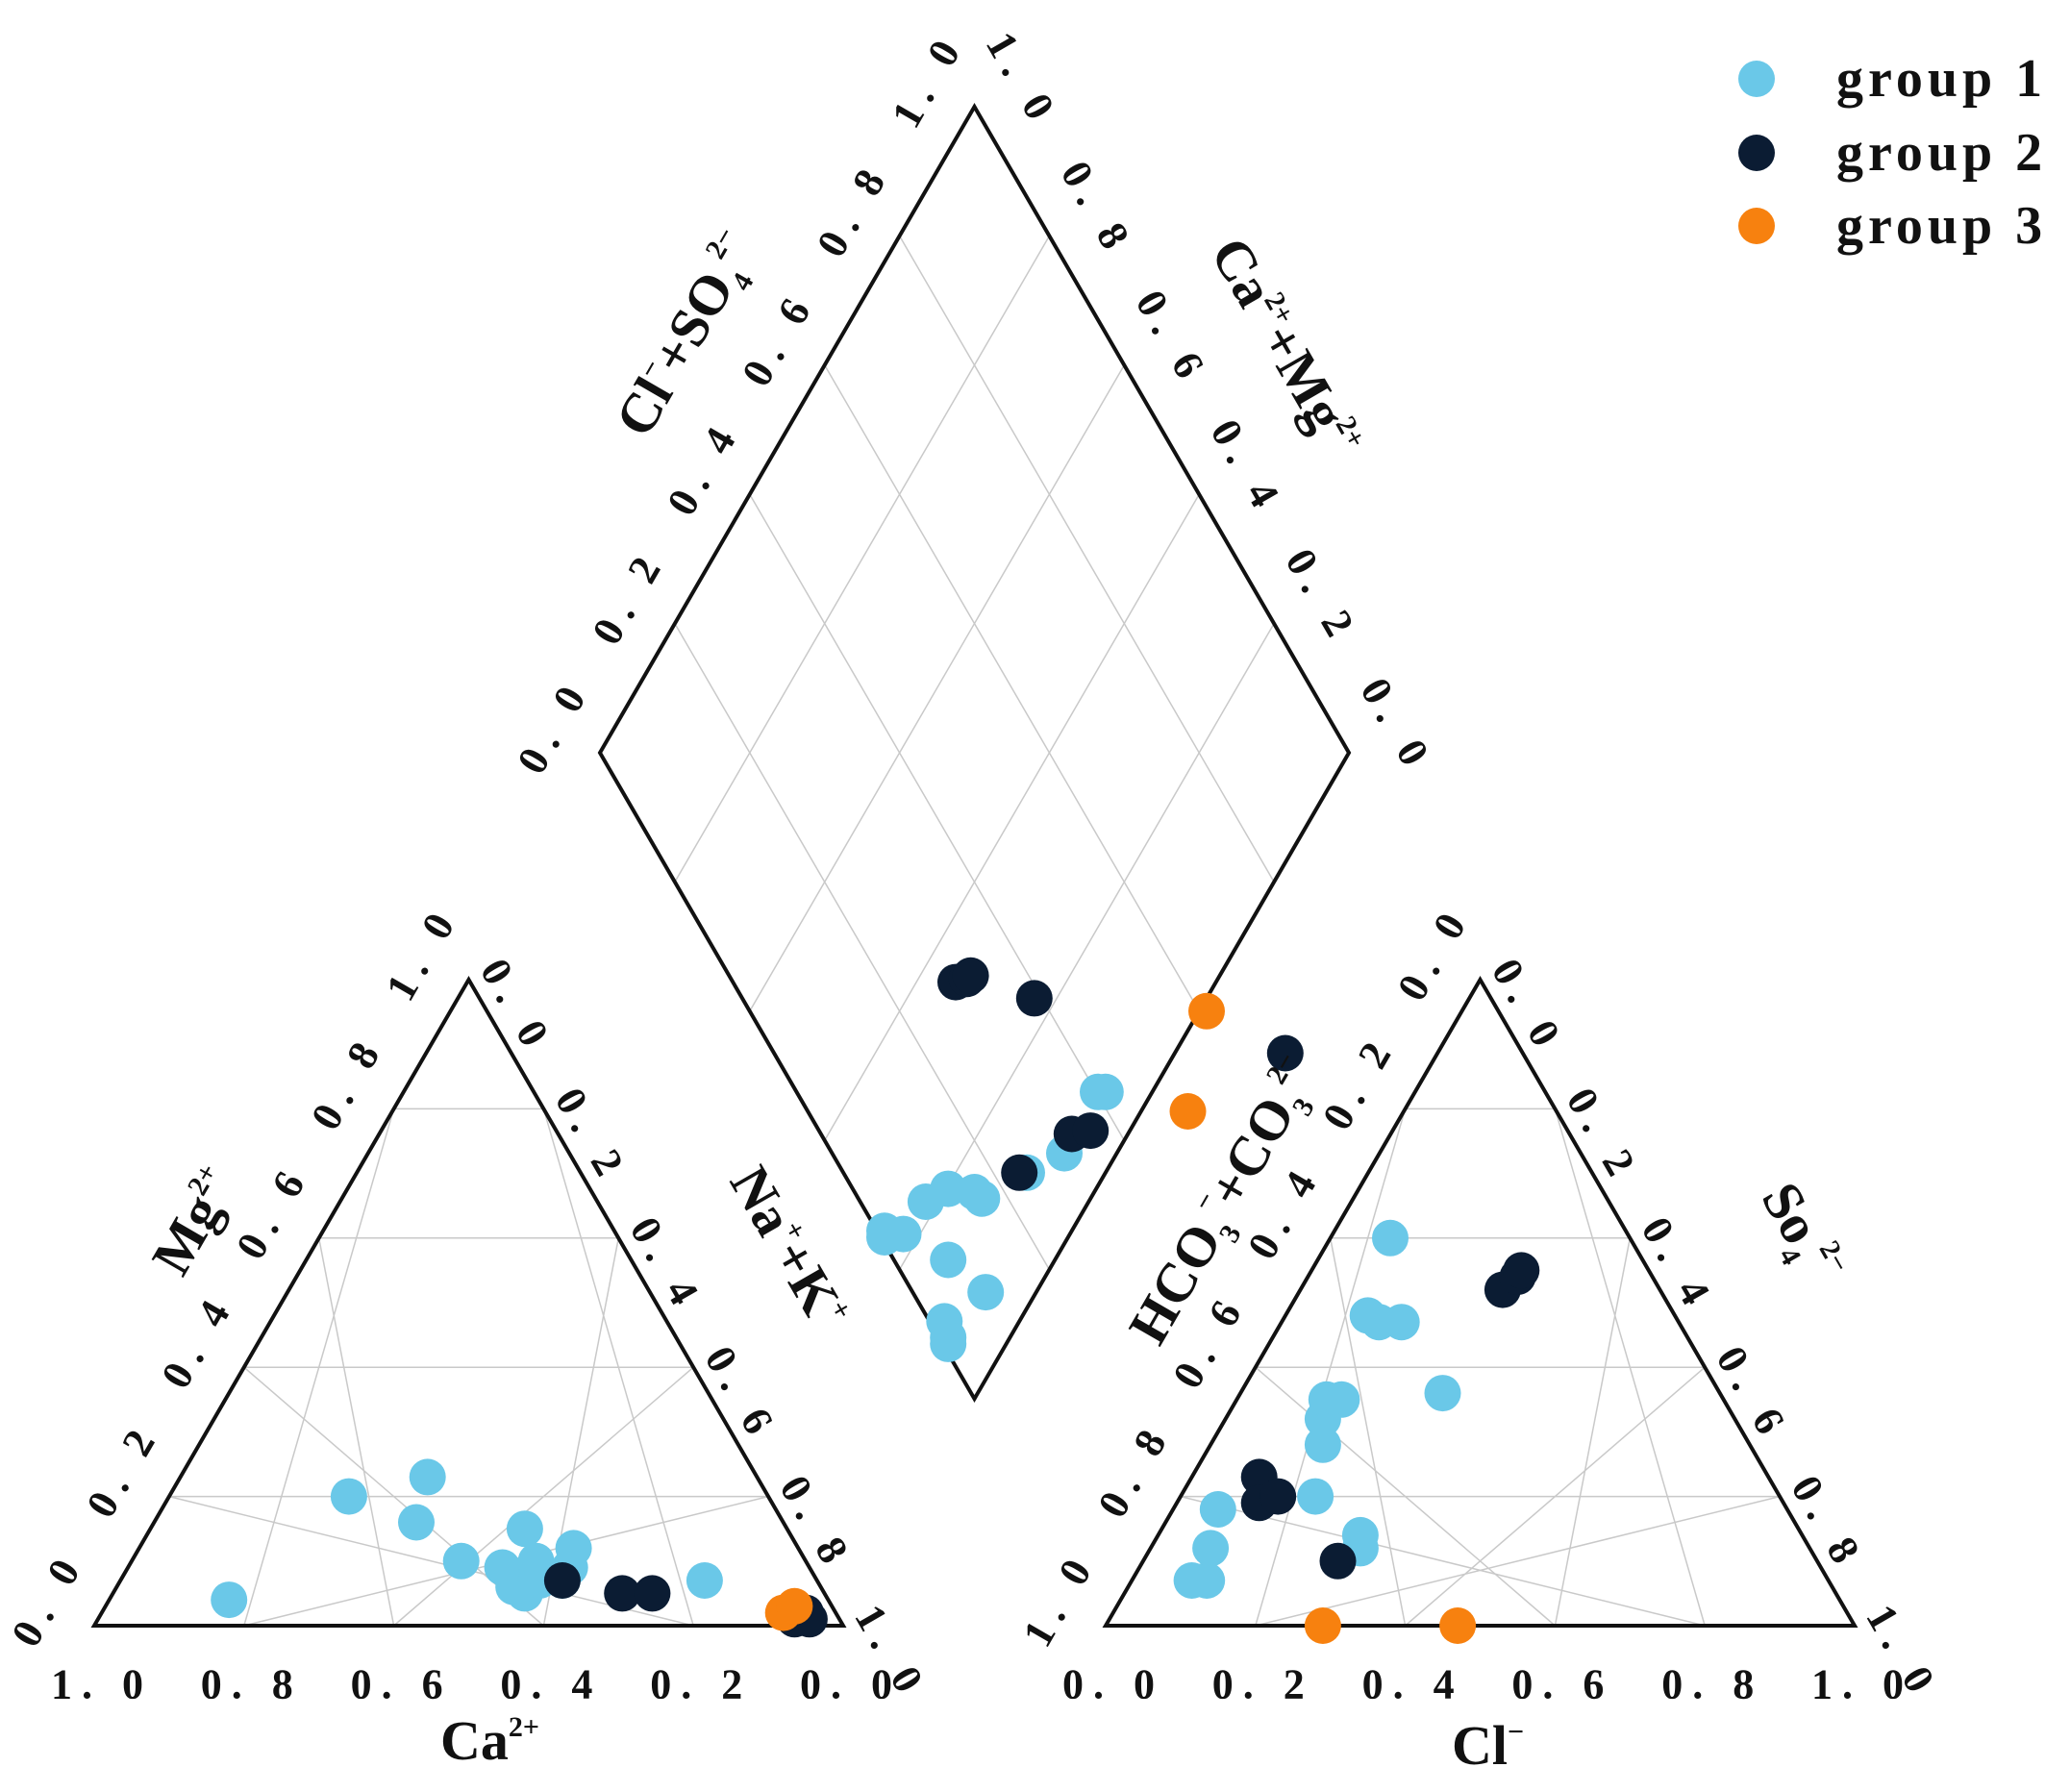 Image resolution: width=2070 pixels, height=1792 pixels. Describe the element at coordinates (1434, 952) in the screenshot. I see `anion-hco3-tick-label: 0. 0` at that location.